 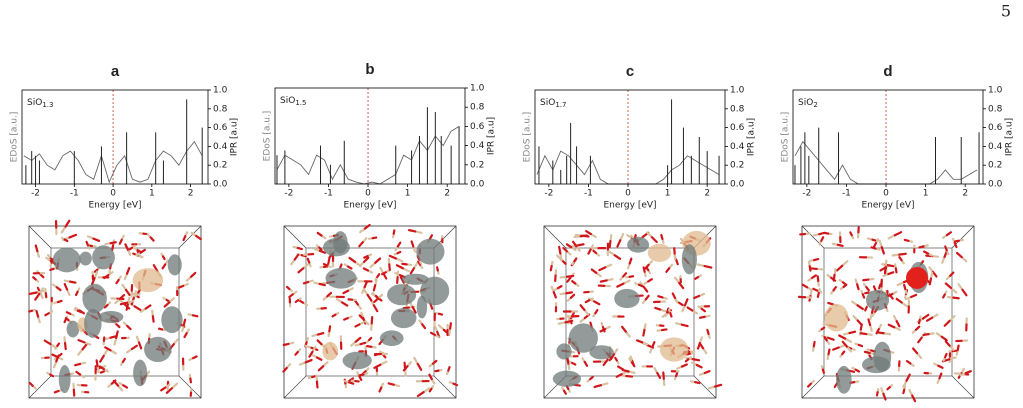 What do you see at coordinates (220, 185) in the screenshot?
I see `y2-tick-label: 0.0` at bounding box center [220, 185].